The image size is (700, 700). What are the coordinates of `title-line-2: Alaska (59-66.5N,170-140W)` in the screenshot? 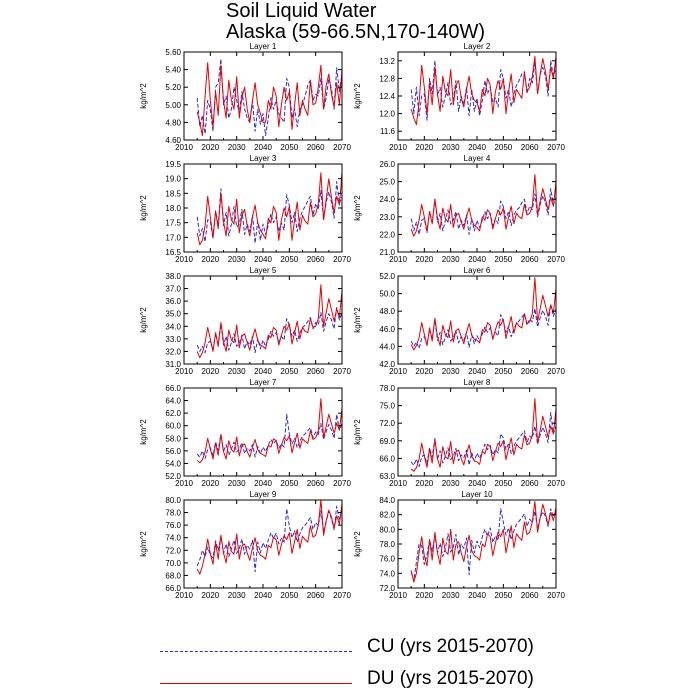 It's located at (356, 32).